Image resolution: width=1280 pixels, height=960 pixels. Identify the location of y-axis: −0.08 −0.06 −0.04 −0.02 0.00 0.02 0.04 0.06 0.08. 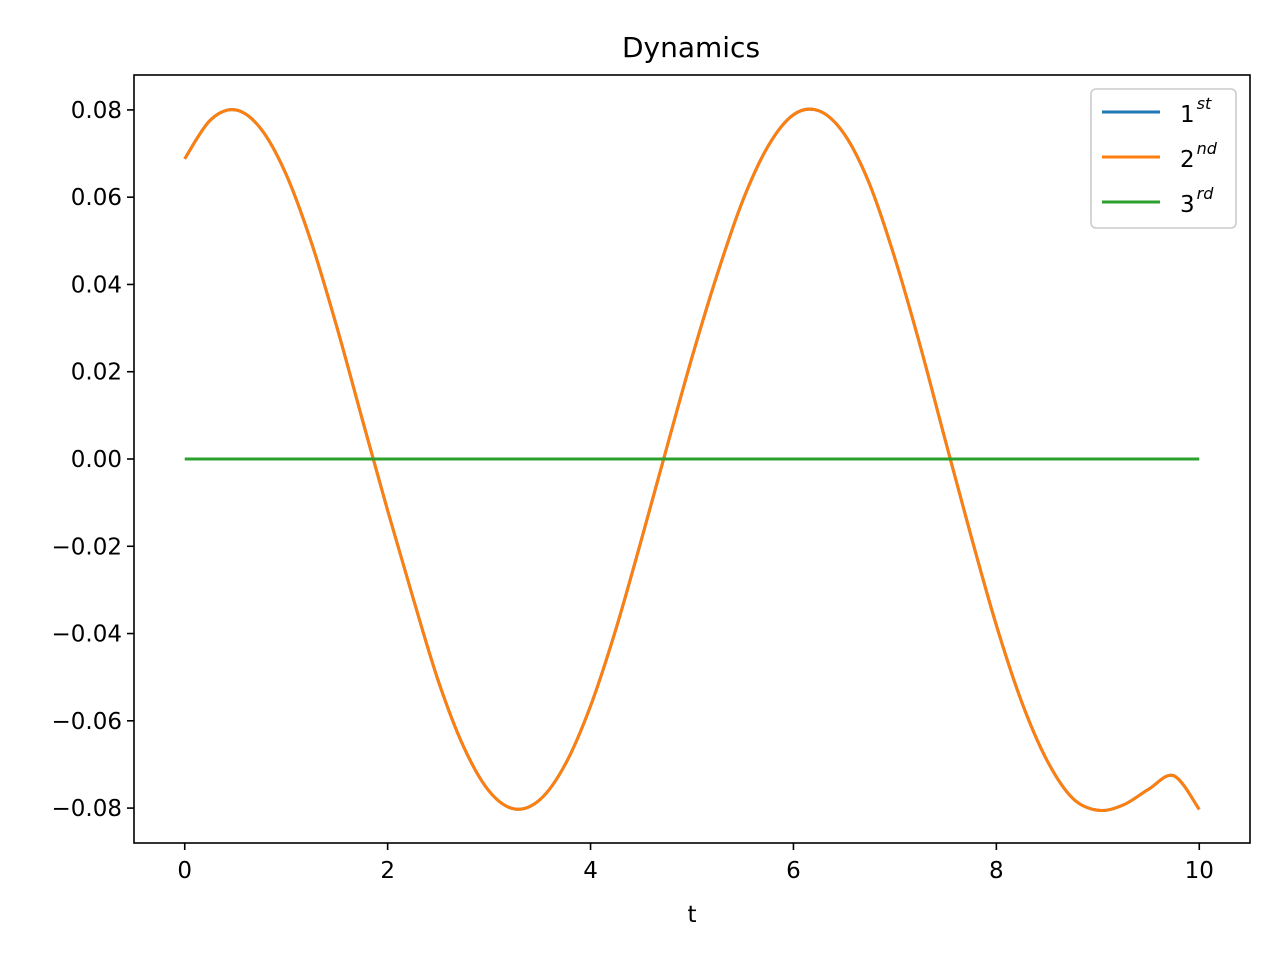
(93, 460).